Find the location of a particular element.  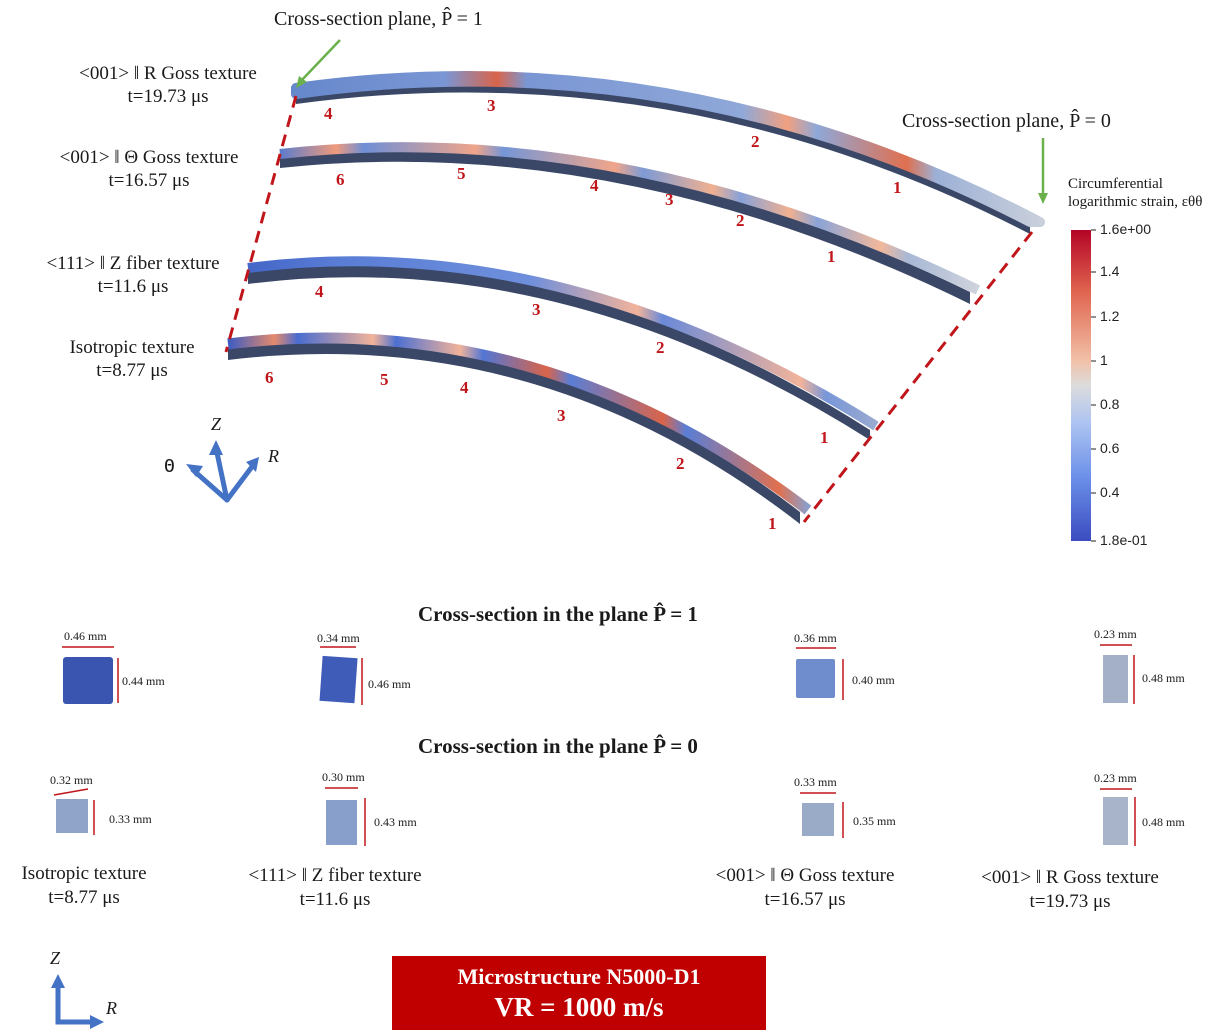

dashed-line-p0 is located at coordinates (918, 377).